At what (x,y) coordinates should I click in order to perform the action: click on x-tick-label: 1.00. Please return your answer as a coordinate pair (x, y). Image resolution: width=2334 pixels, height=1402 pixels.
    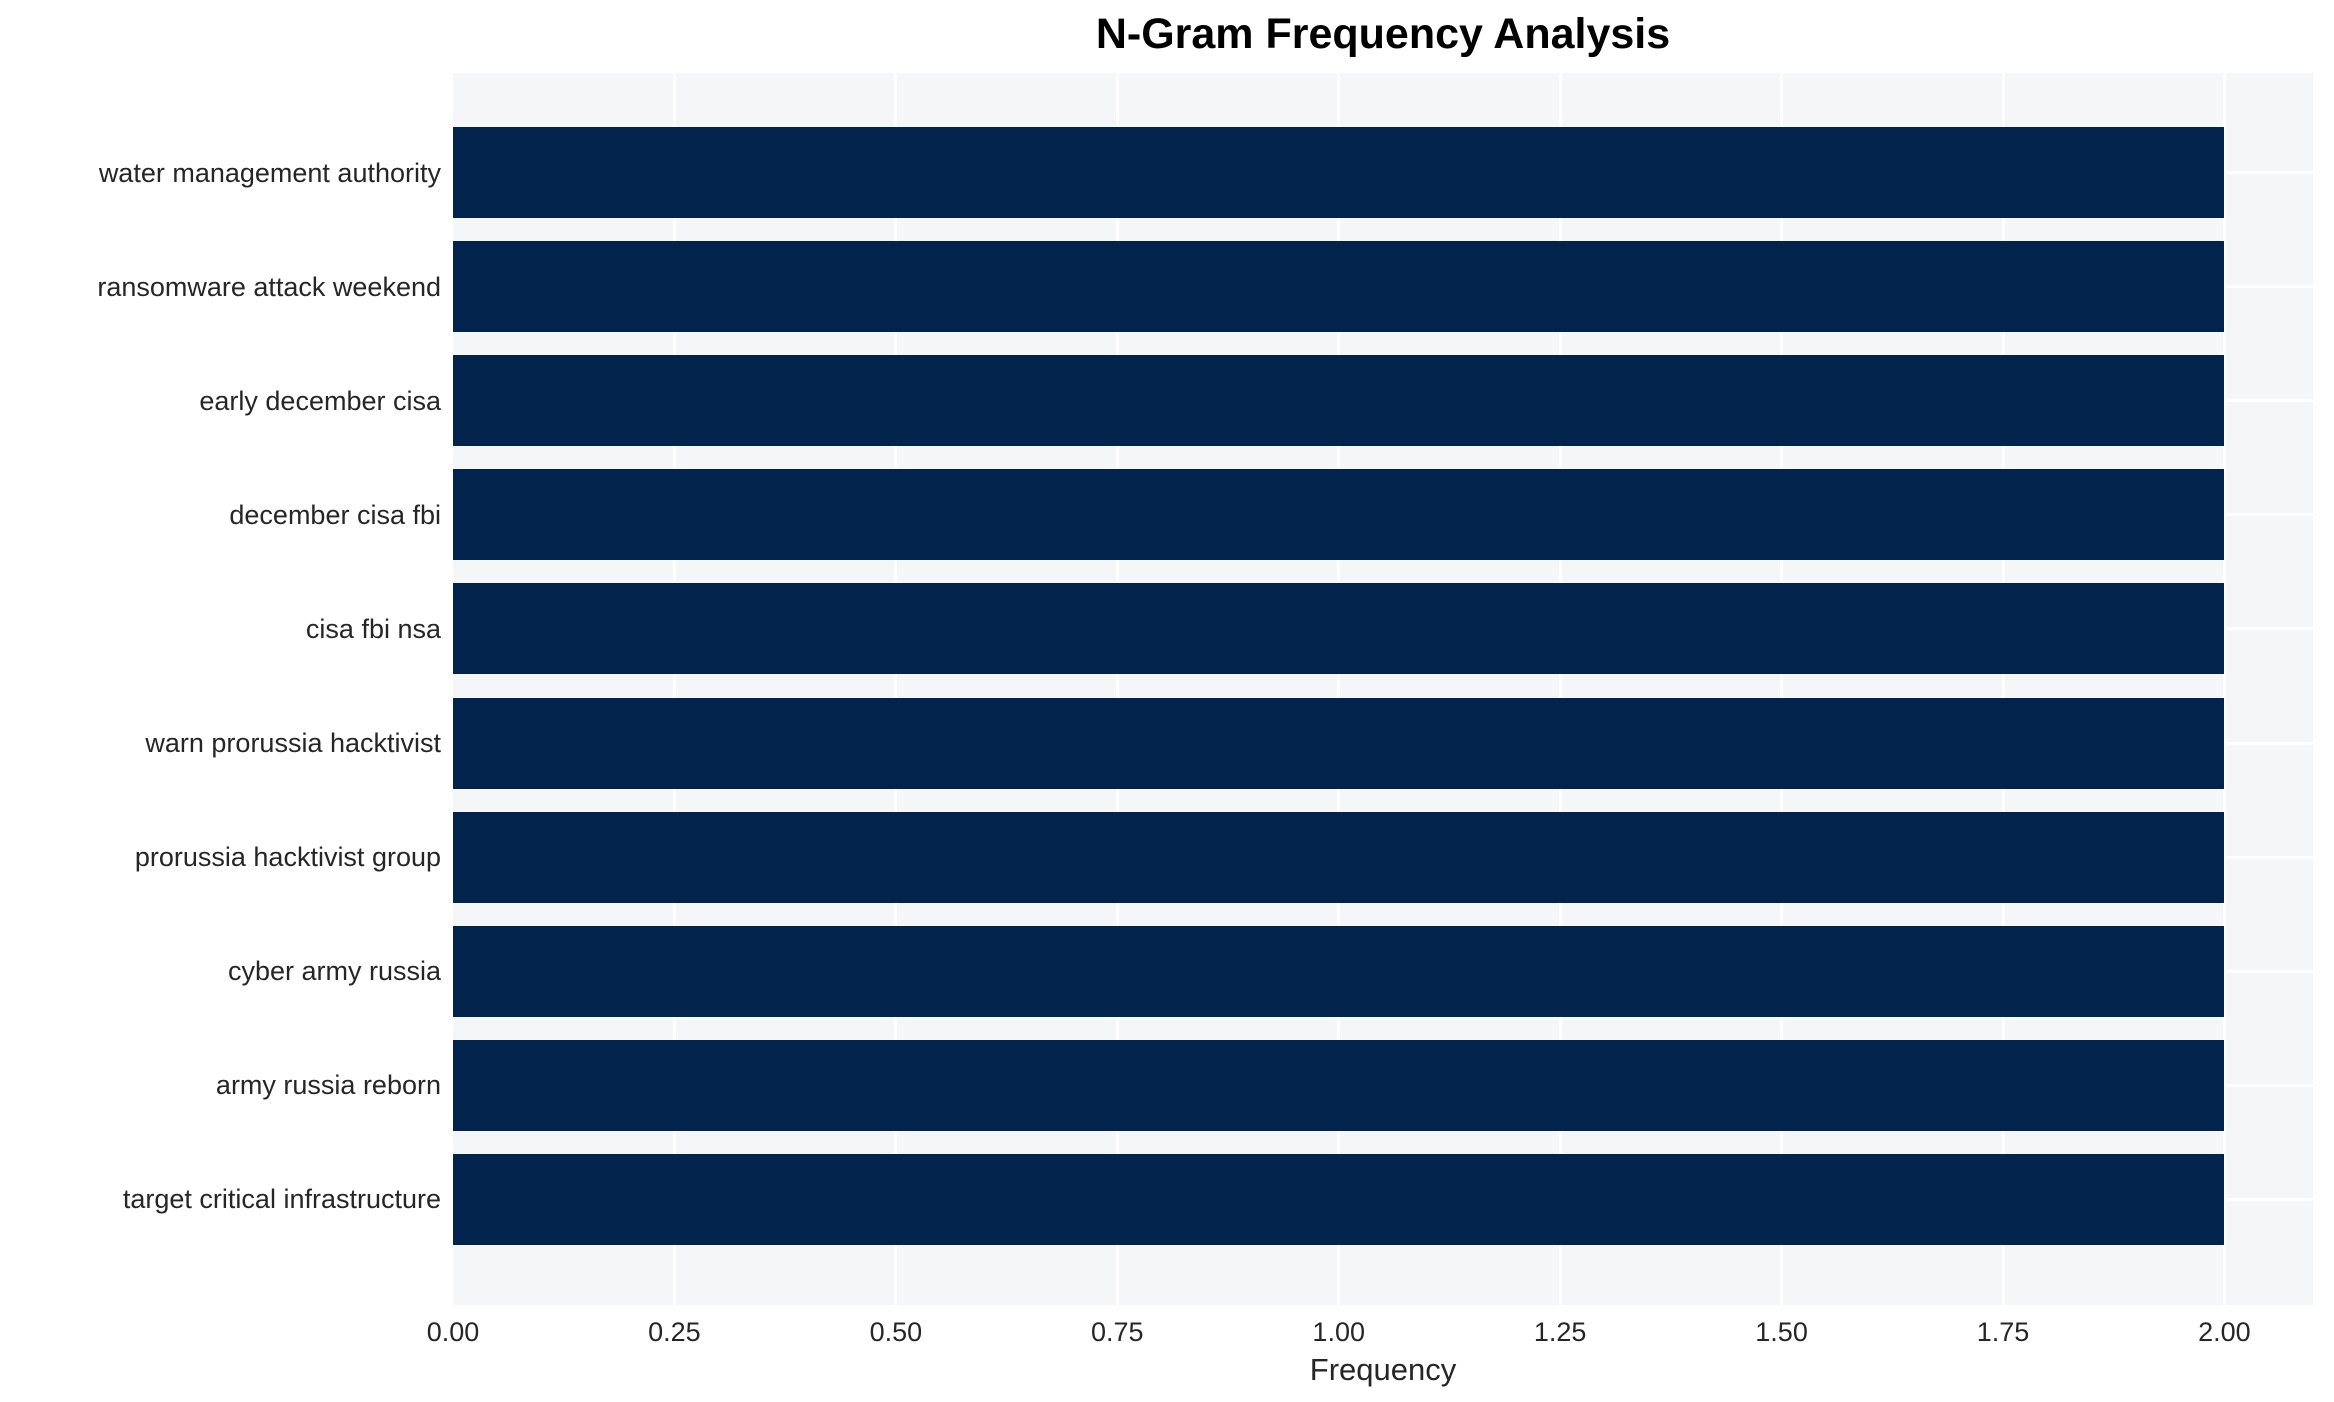
    Looking at the image, I should click on (1338, 1332).